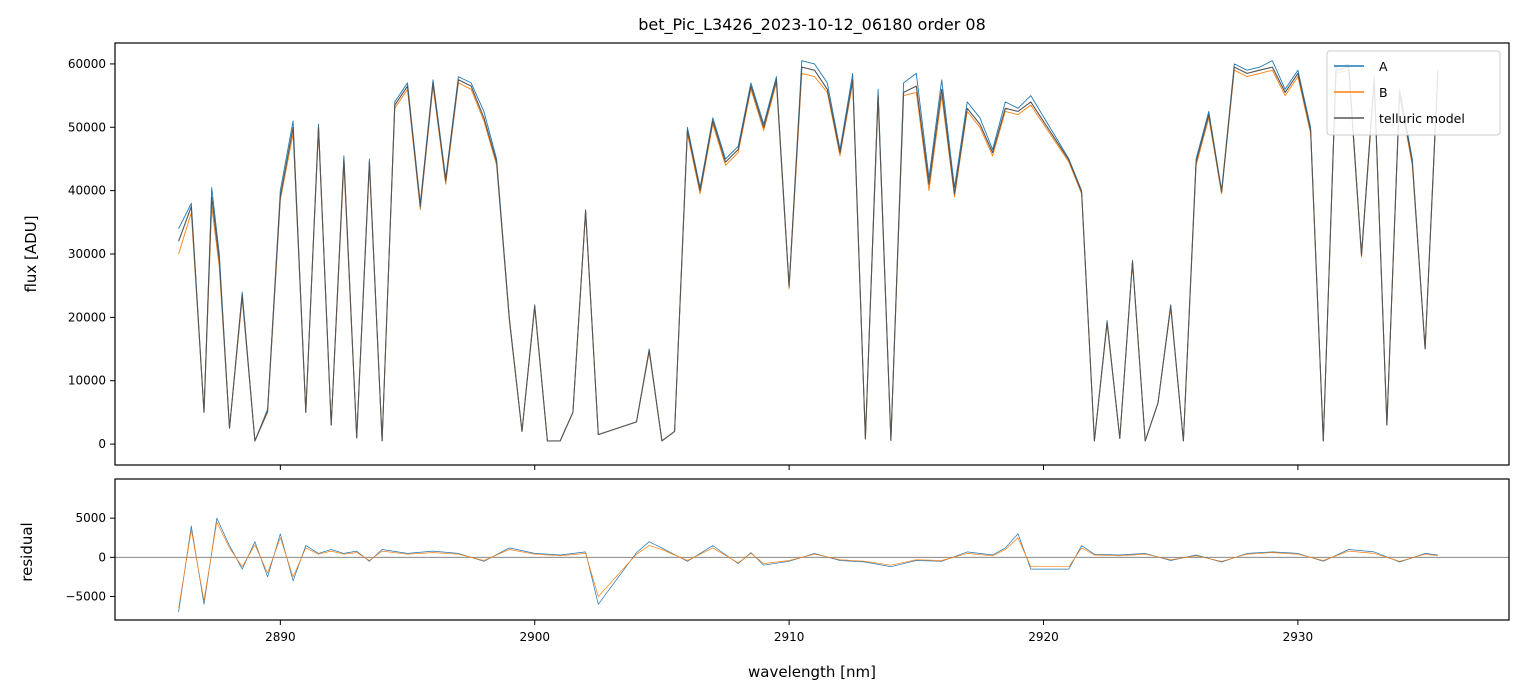 Image resolution: width=1523 pixels, height=696 pixels. Describe the element at coordinates (789, 637) in the screenshot. I see `residual-x-tick-label: 2910` at that location.